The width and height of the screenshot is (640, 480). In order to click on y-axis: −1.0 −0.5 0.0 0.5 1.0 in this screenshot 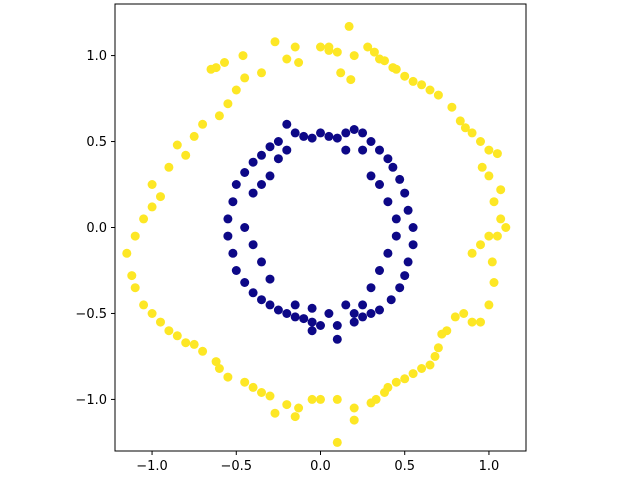, I will do `click(95, 228)`.